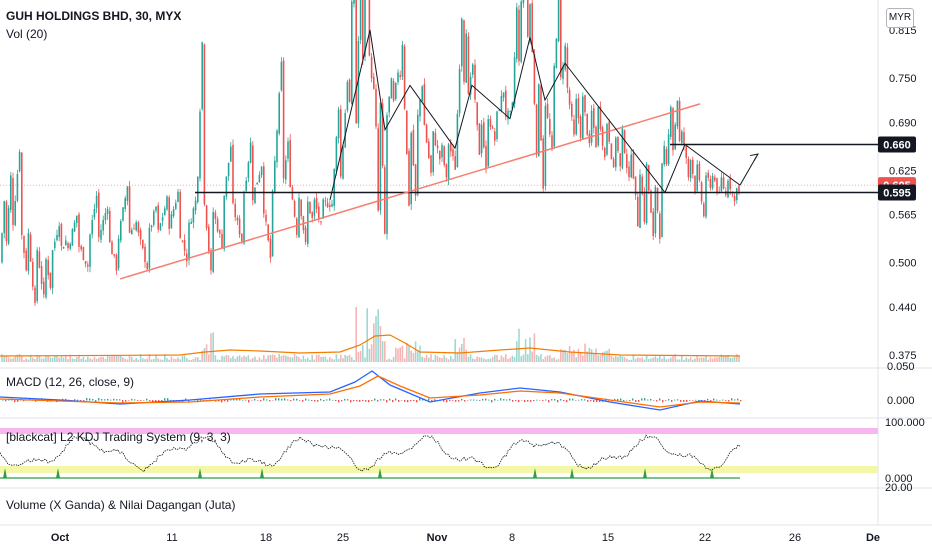  What do you see at coordinates (439, 431) in the screenshot?
I see `kdj-overbought-band` at bounding box center [439, 431].